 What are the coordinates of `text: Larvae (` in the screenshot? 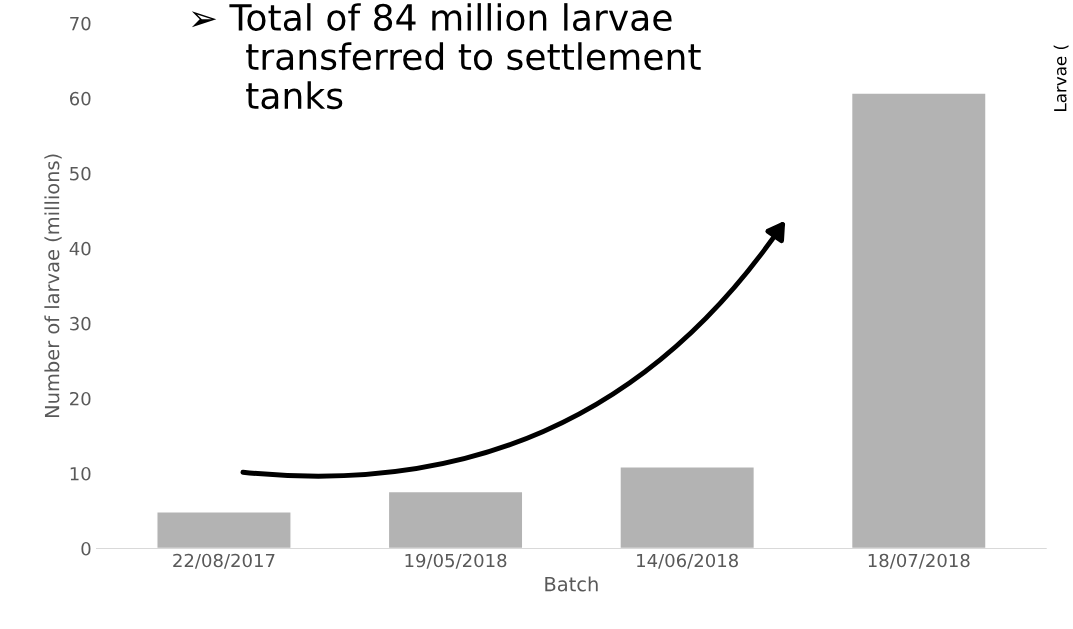 It's located at (1061, 78).